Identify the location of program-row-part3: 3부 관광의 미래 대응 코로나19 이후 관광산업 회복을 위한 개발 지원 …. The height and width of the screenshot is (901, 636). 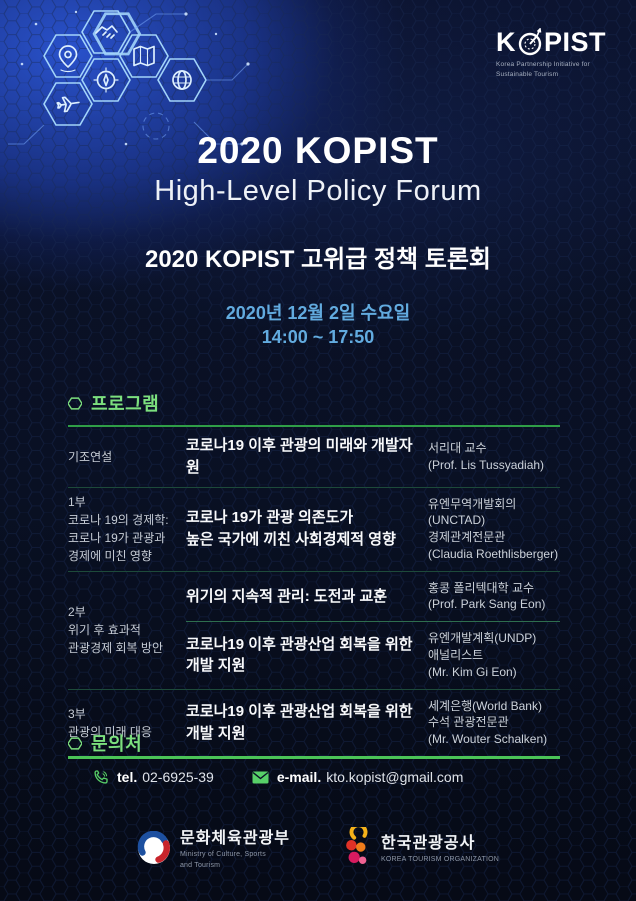
(314, 723).